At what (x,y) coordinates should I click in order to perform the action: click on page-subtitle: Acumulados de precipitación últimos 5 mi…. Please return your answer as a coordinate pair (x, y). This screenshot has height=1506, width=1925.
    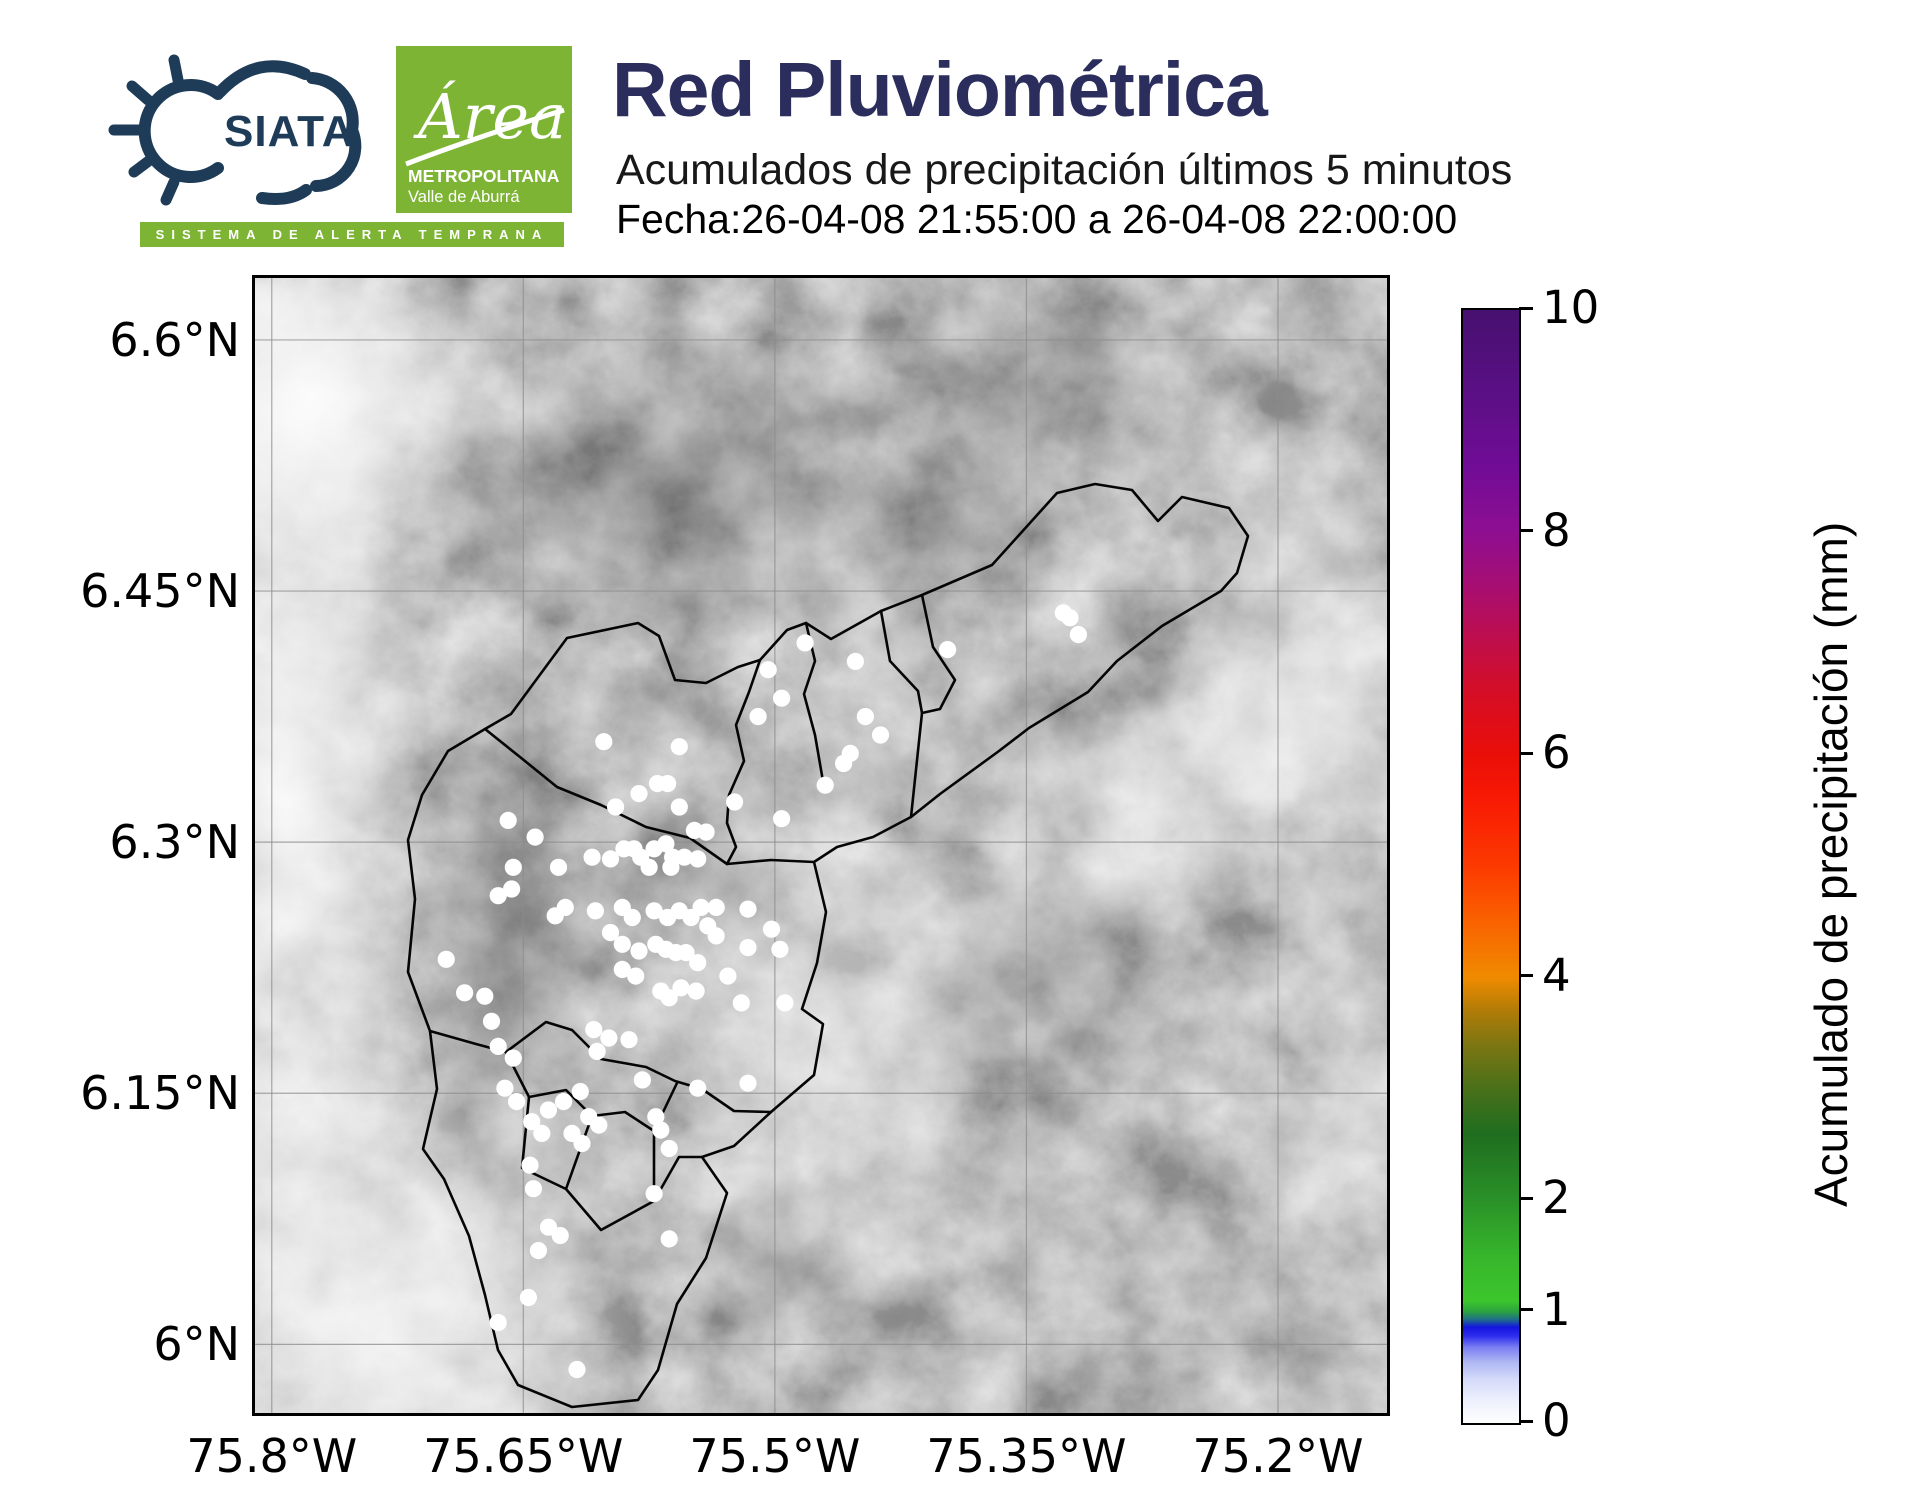
    Looking at the image, I should click on (1064, 170).